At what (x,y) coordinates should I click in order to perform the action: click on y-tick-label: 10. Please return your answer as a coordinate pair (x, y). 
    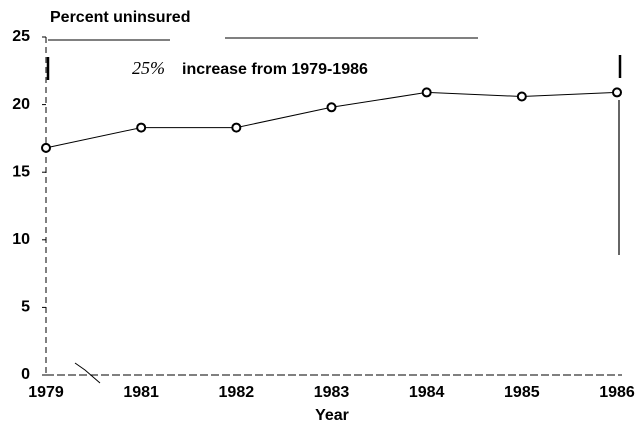
    Looking at the image, I should click on (21, 239).